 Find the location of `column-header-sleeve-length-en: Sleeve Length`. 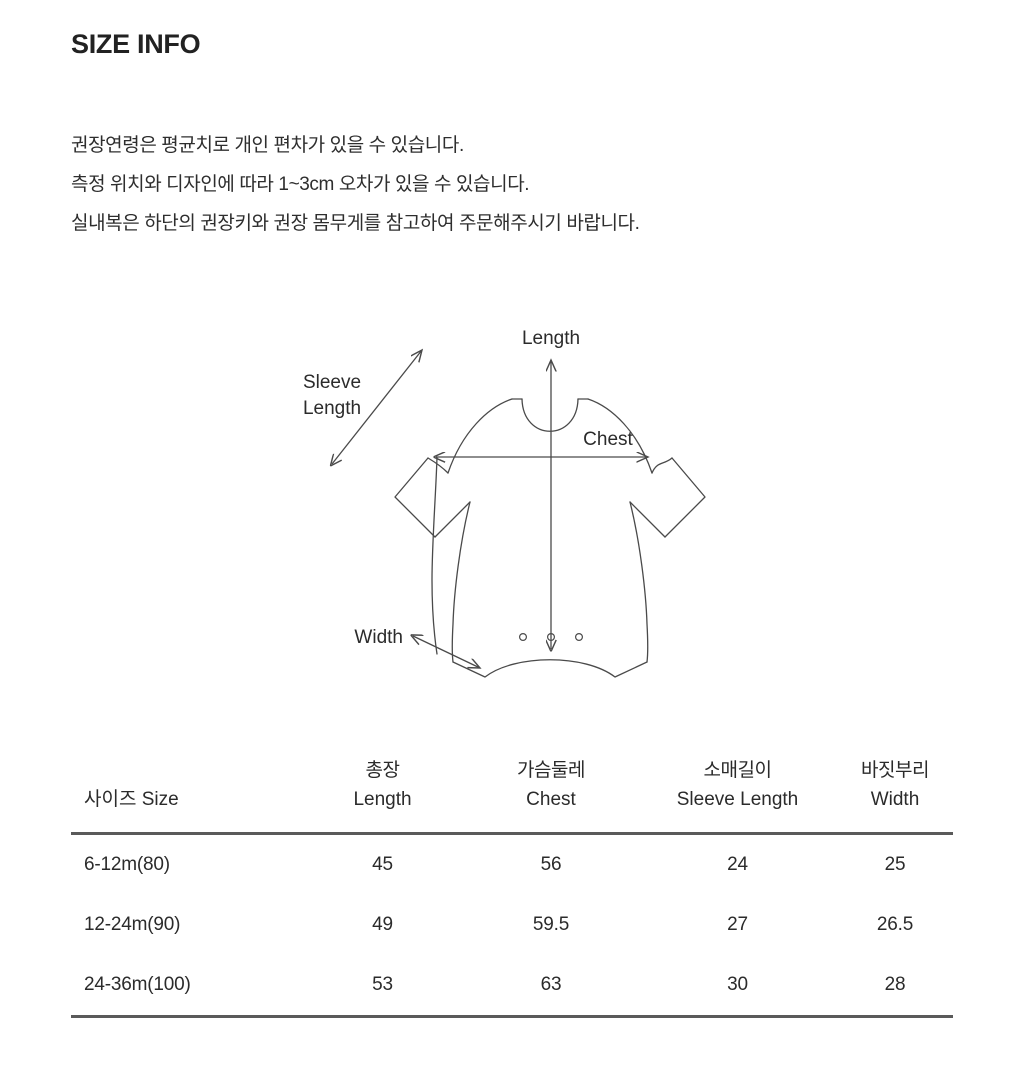

column-header-sleeve-length-en: Sleeve Length is located at coordinates (737, 799).